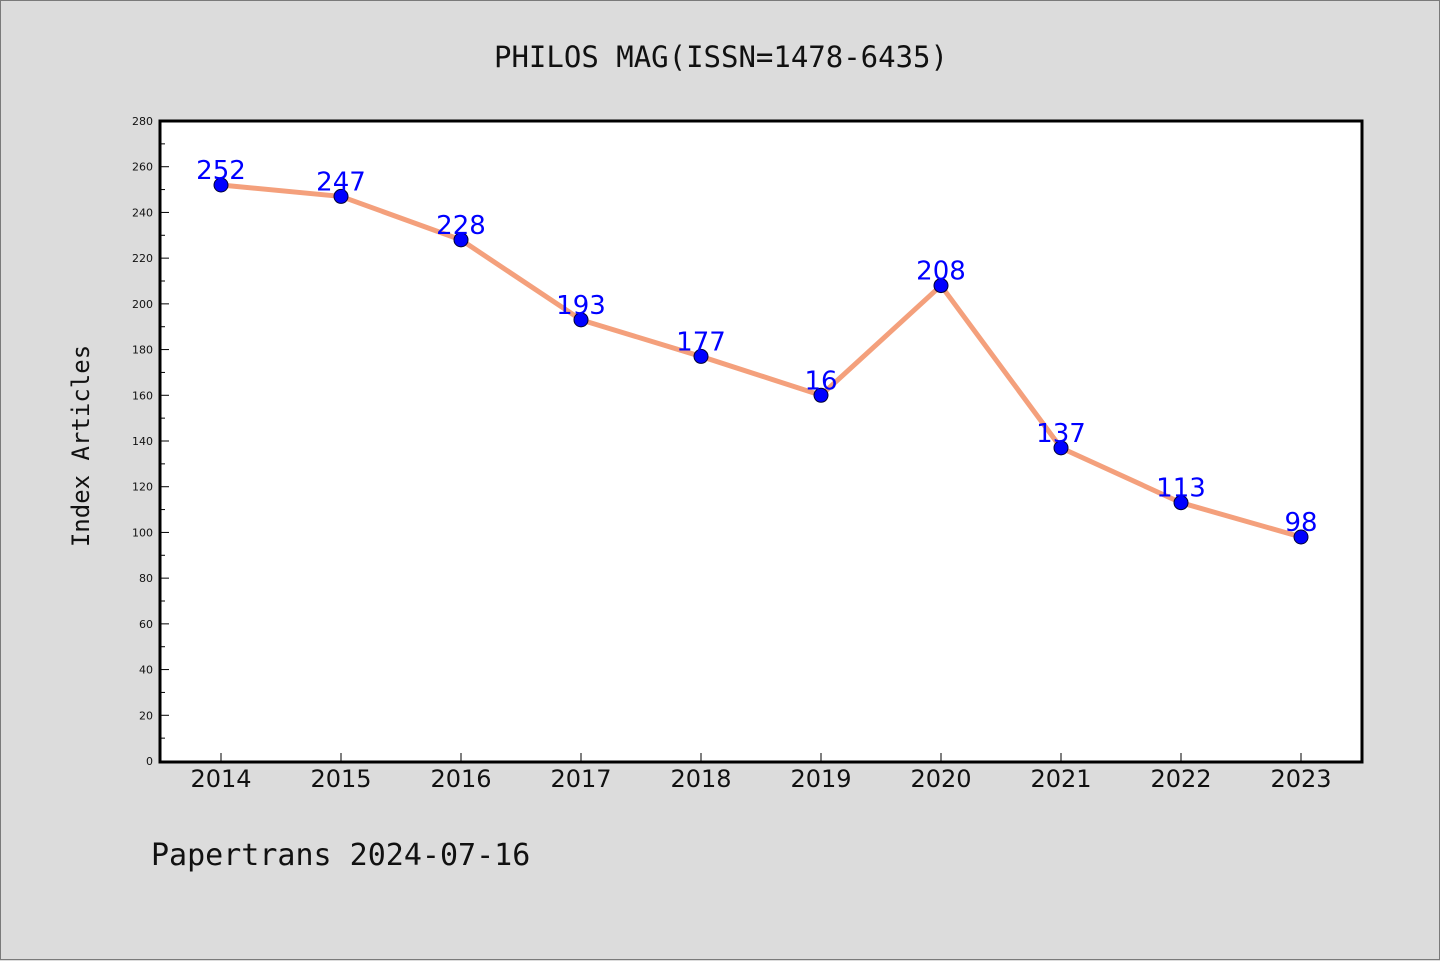 Image resolution: width=1440 pixels, height=961 pixels. Describe the element at coordinates (81, 446) in the screenshot. I see `y-axis-label: Index Articles` at that location.